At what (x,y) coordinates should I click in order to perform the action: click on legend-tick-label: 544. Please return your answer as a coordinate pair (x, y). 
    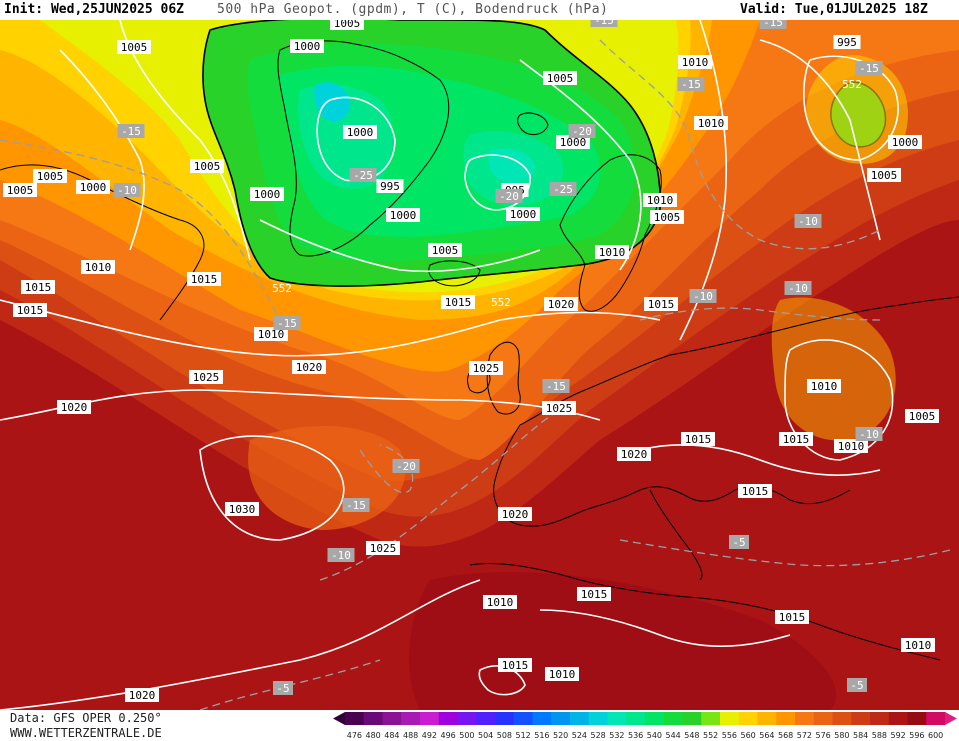
    Looking at the image, I should click on (672, 735).